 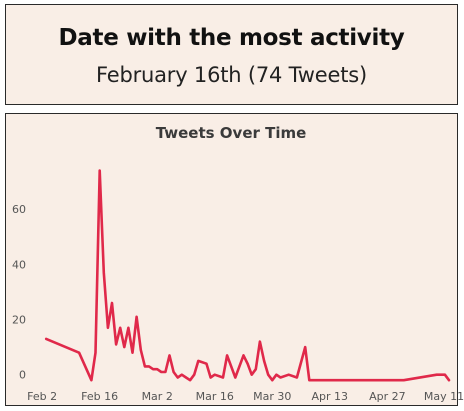 I want to click on y-tick-label: 40, so click(x=19, y=264).